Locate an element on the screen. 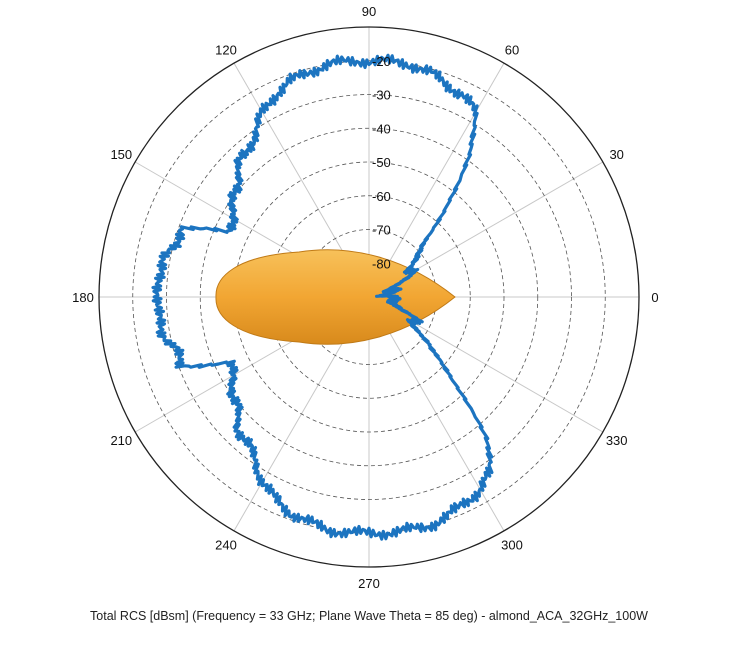 This screenshot has width=738, height=646. angle-tick-label-90: 90 is located at coordinates (369, 11).